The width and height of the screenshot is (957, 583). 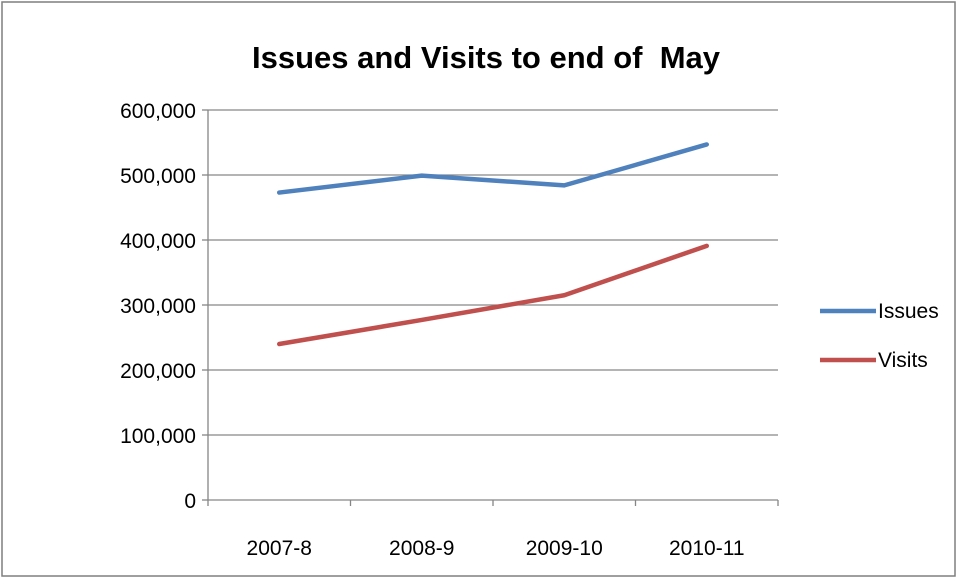 What do you see at coordinates (158, 436) in the screenshot?
I see `y-tick-label: 100,000` at bounding box center [158, 436].